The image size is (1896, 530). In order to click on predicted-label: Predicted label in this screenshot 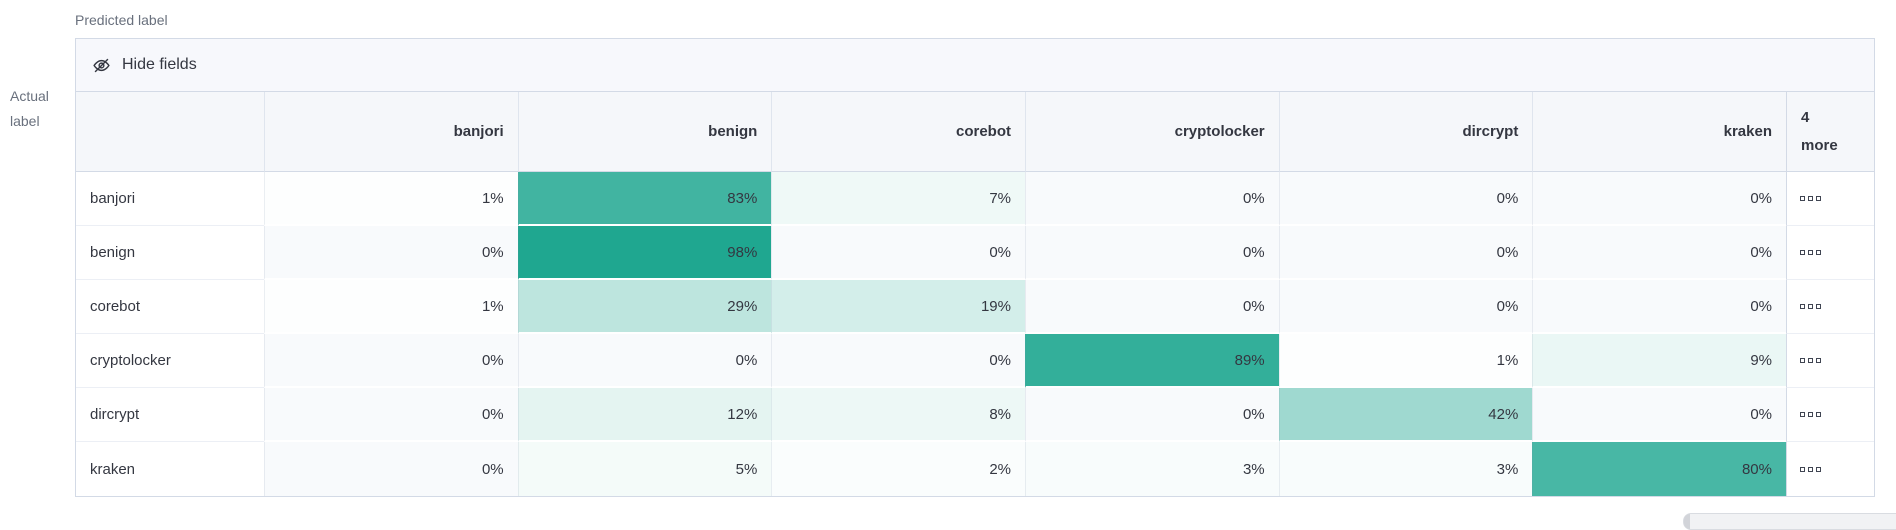, I will do `click(121, 20)`.